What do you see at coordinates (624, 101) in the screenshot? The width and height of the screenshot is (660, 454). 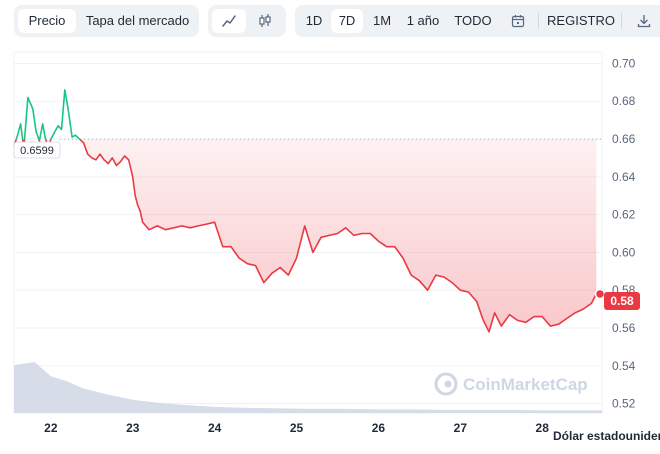 I see `y-tick-label: 0.68` at bounding box center [624, 101].